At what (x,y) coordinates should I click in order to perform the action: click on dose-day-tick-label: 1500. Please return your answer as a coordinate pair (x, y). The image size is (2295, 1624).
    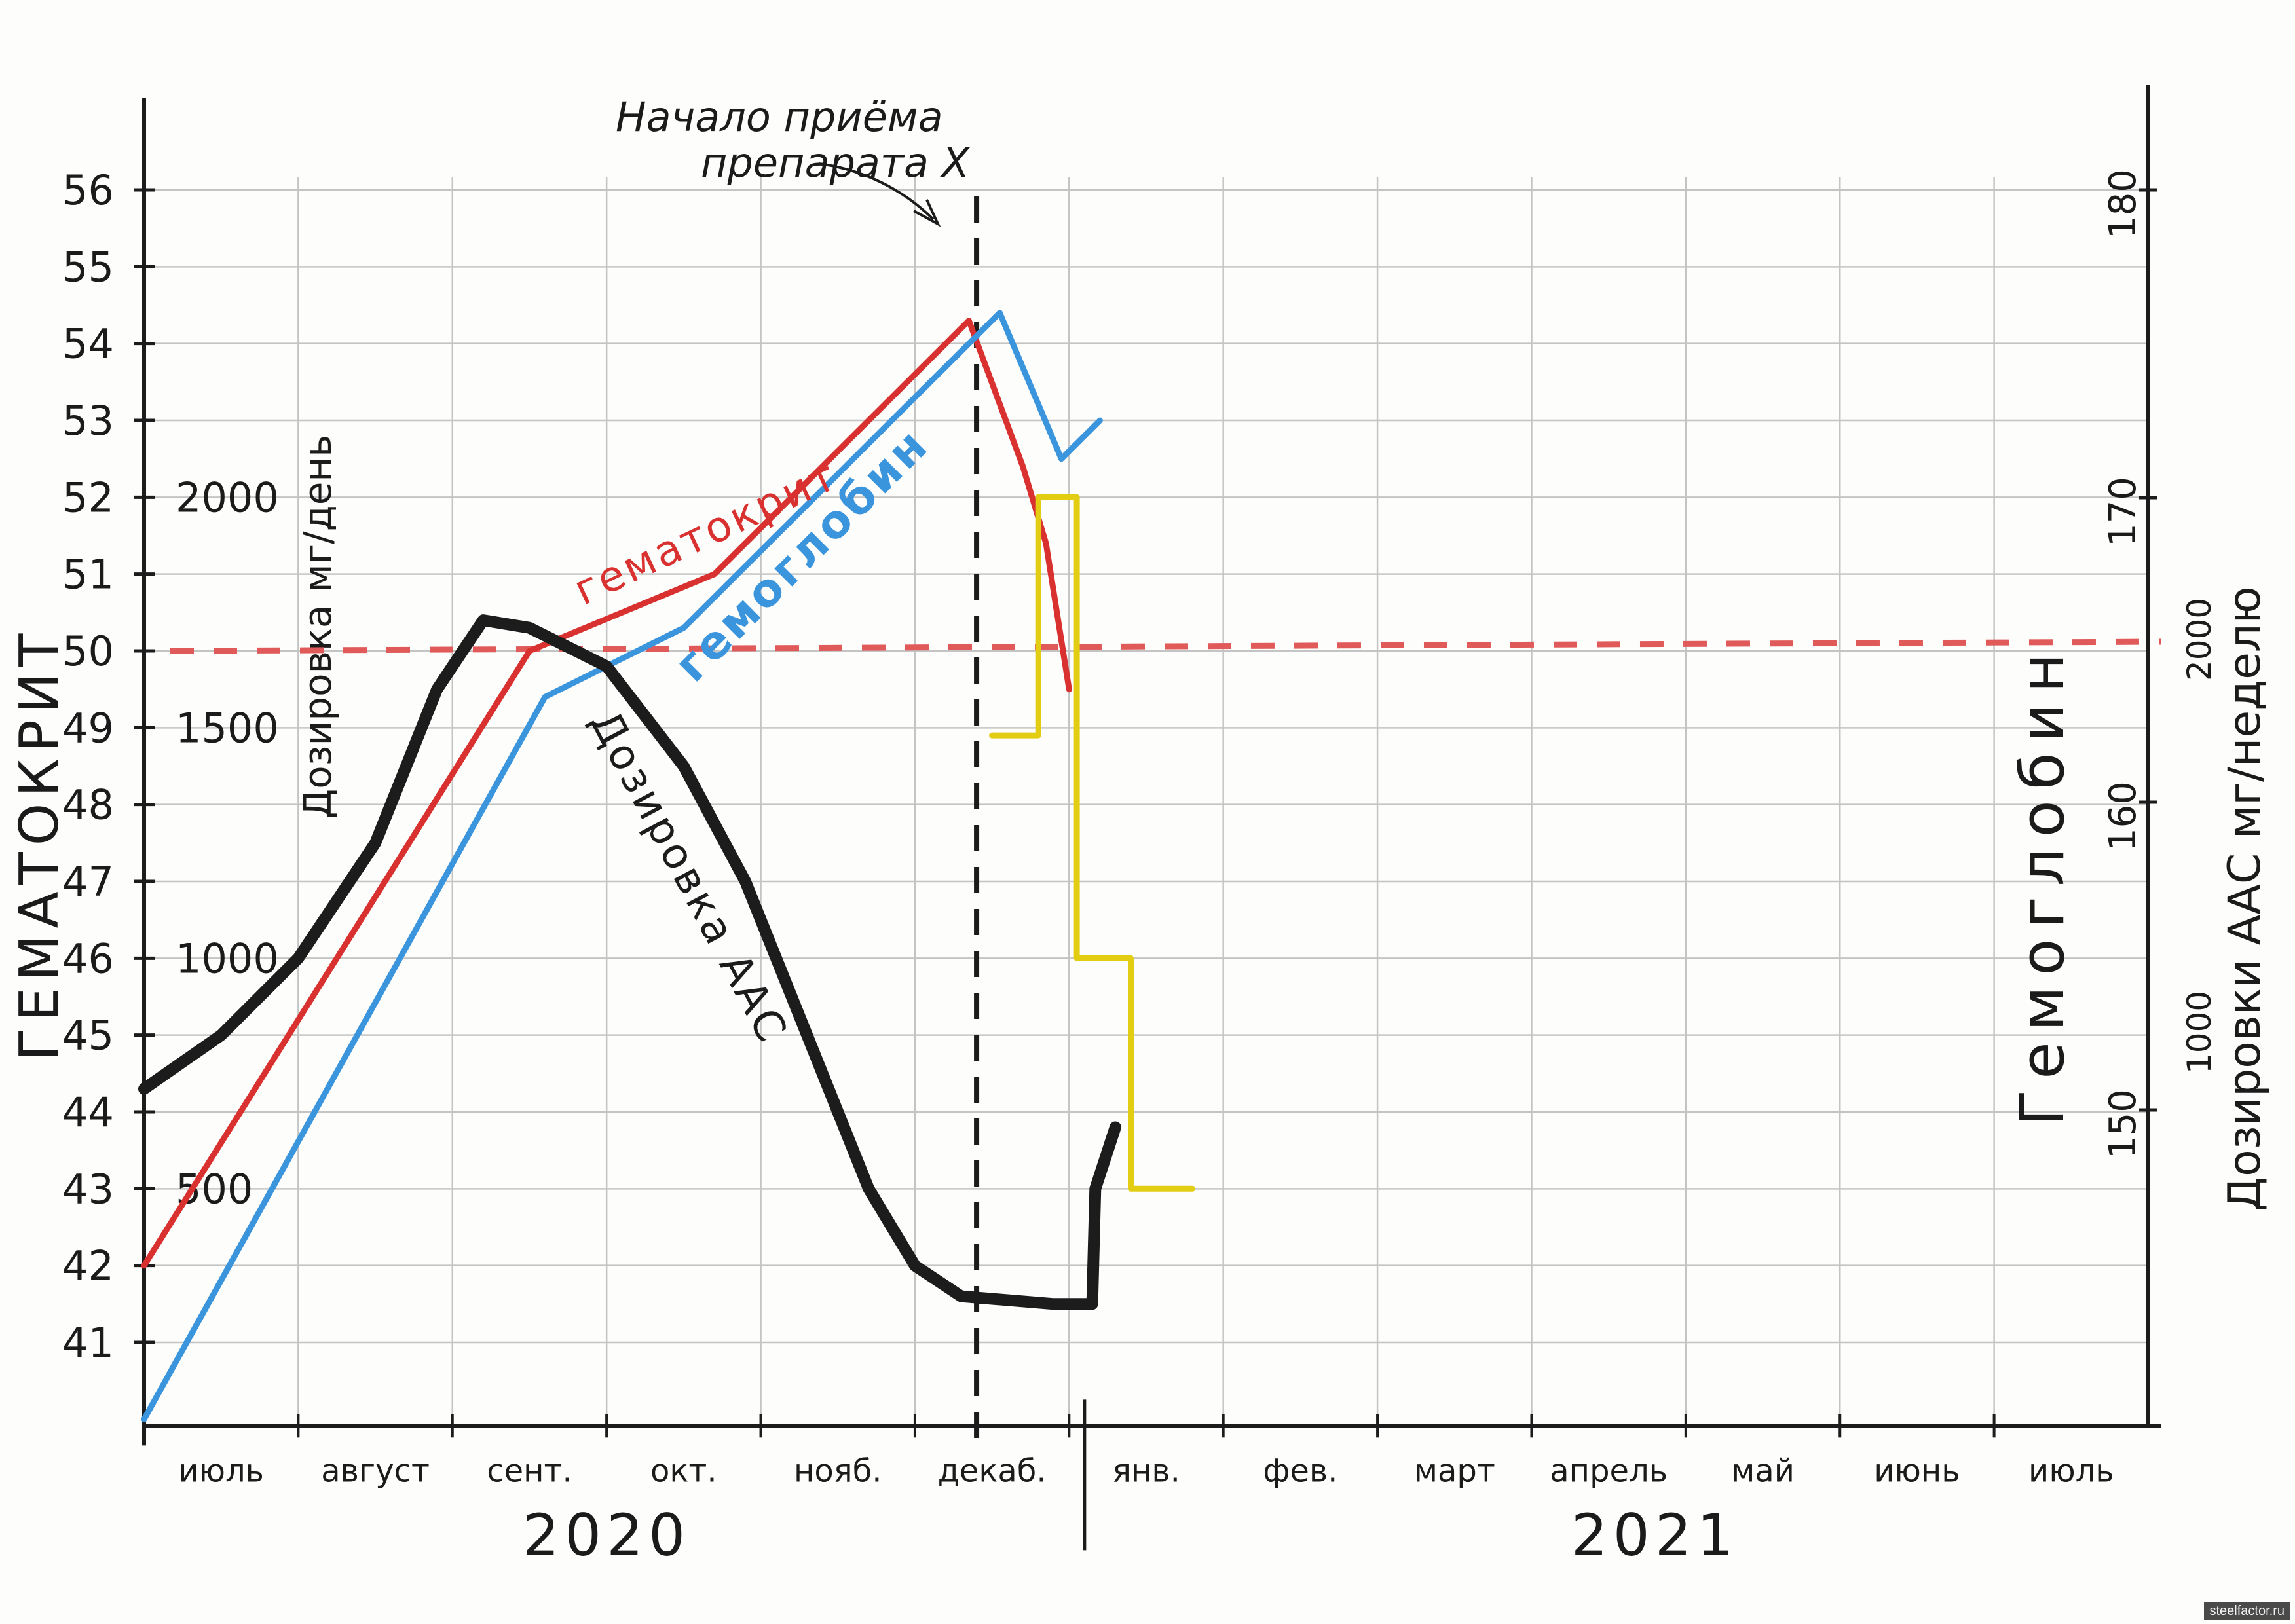
    Looking at the image, I should click on (227, 728).